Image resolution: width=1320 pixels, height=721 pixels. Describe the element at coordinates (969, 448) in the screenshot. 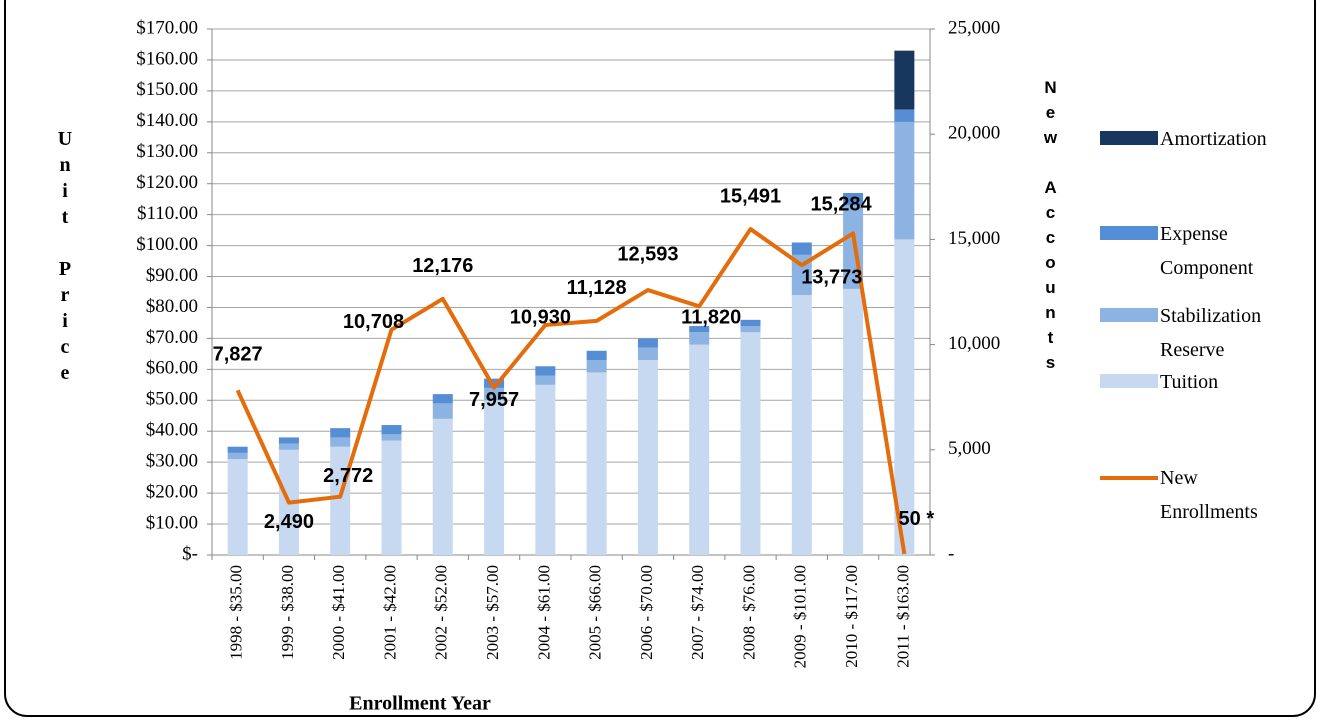

I see `y2-tick-label: 5,000` at that location.